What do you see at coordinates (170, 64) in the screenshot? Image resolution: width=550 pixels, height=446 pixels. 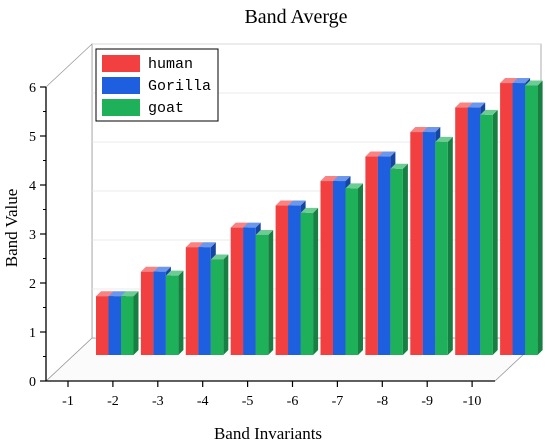 I see `legend-label: human` at bounding box center [170, 64].